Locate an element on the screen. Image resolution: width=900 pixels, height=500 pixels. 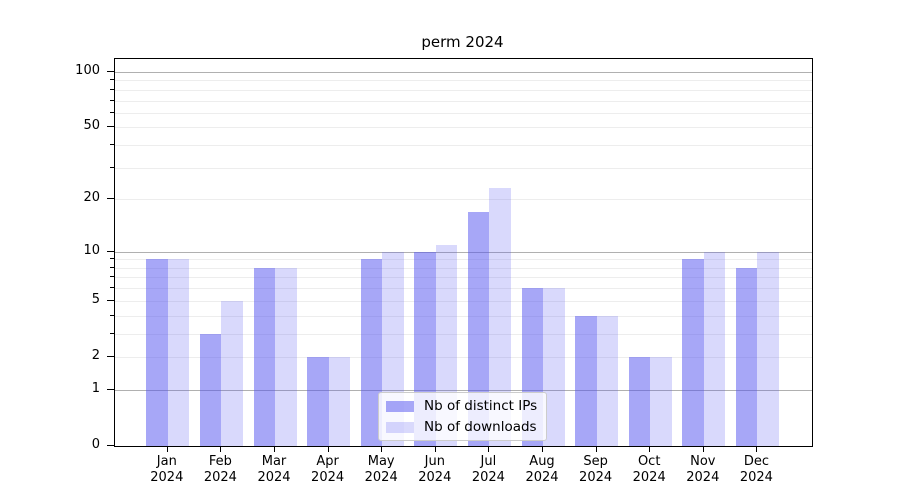
bar-nov-downloads is located at coordinates (714, 348).